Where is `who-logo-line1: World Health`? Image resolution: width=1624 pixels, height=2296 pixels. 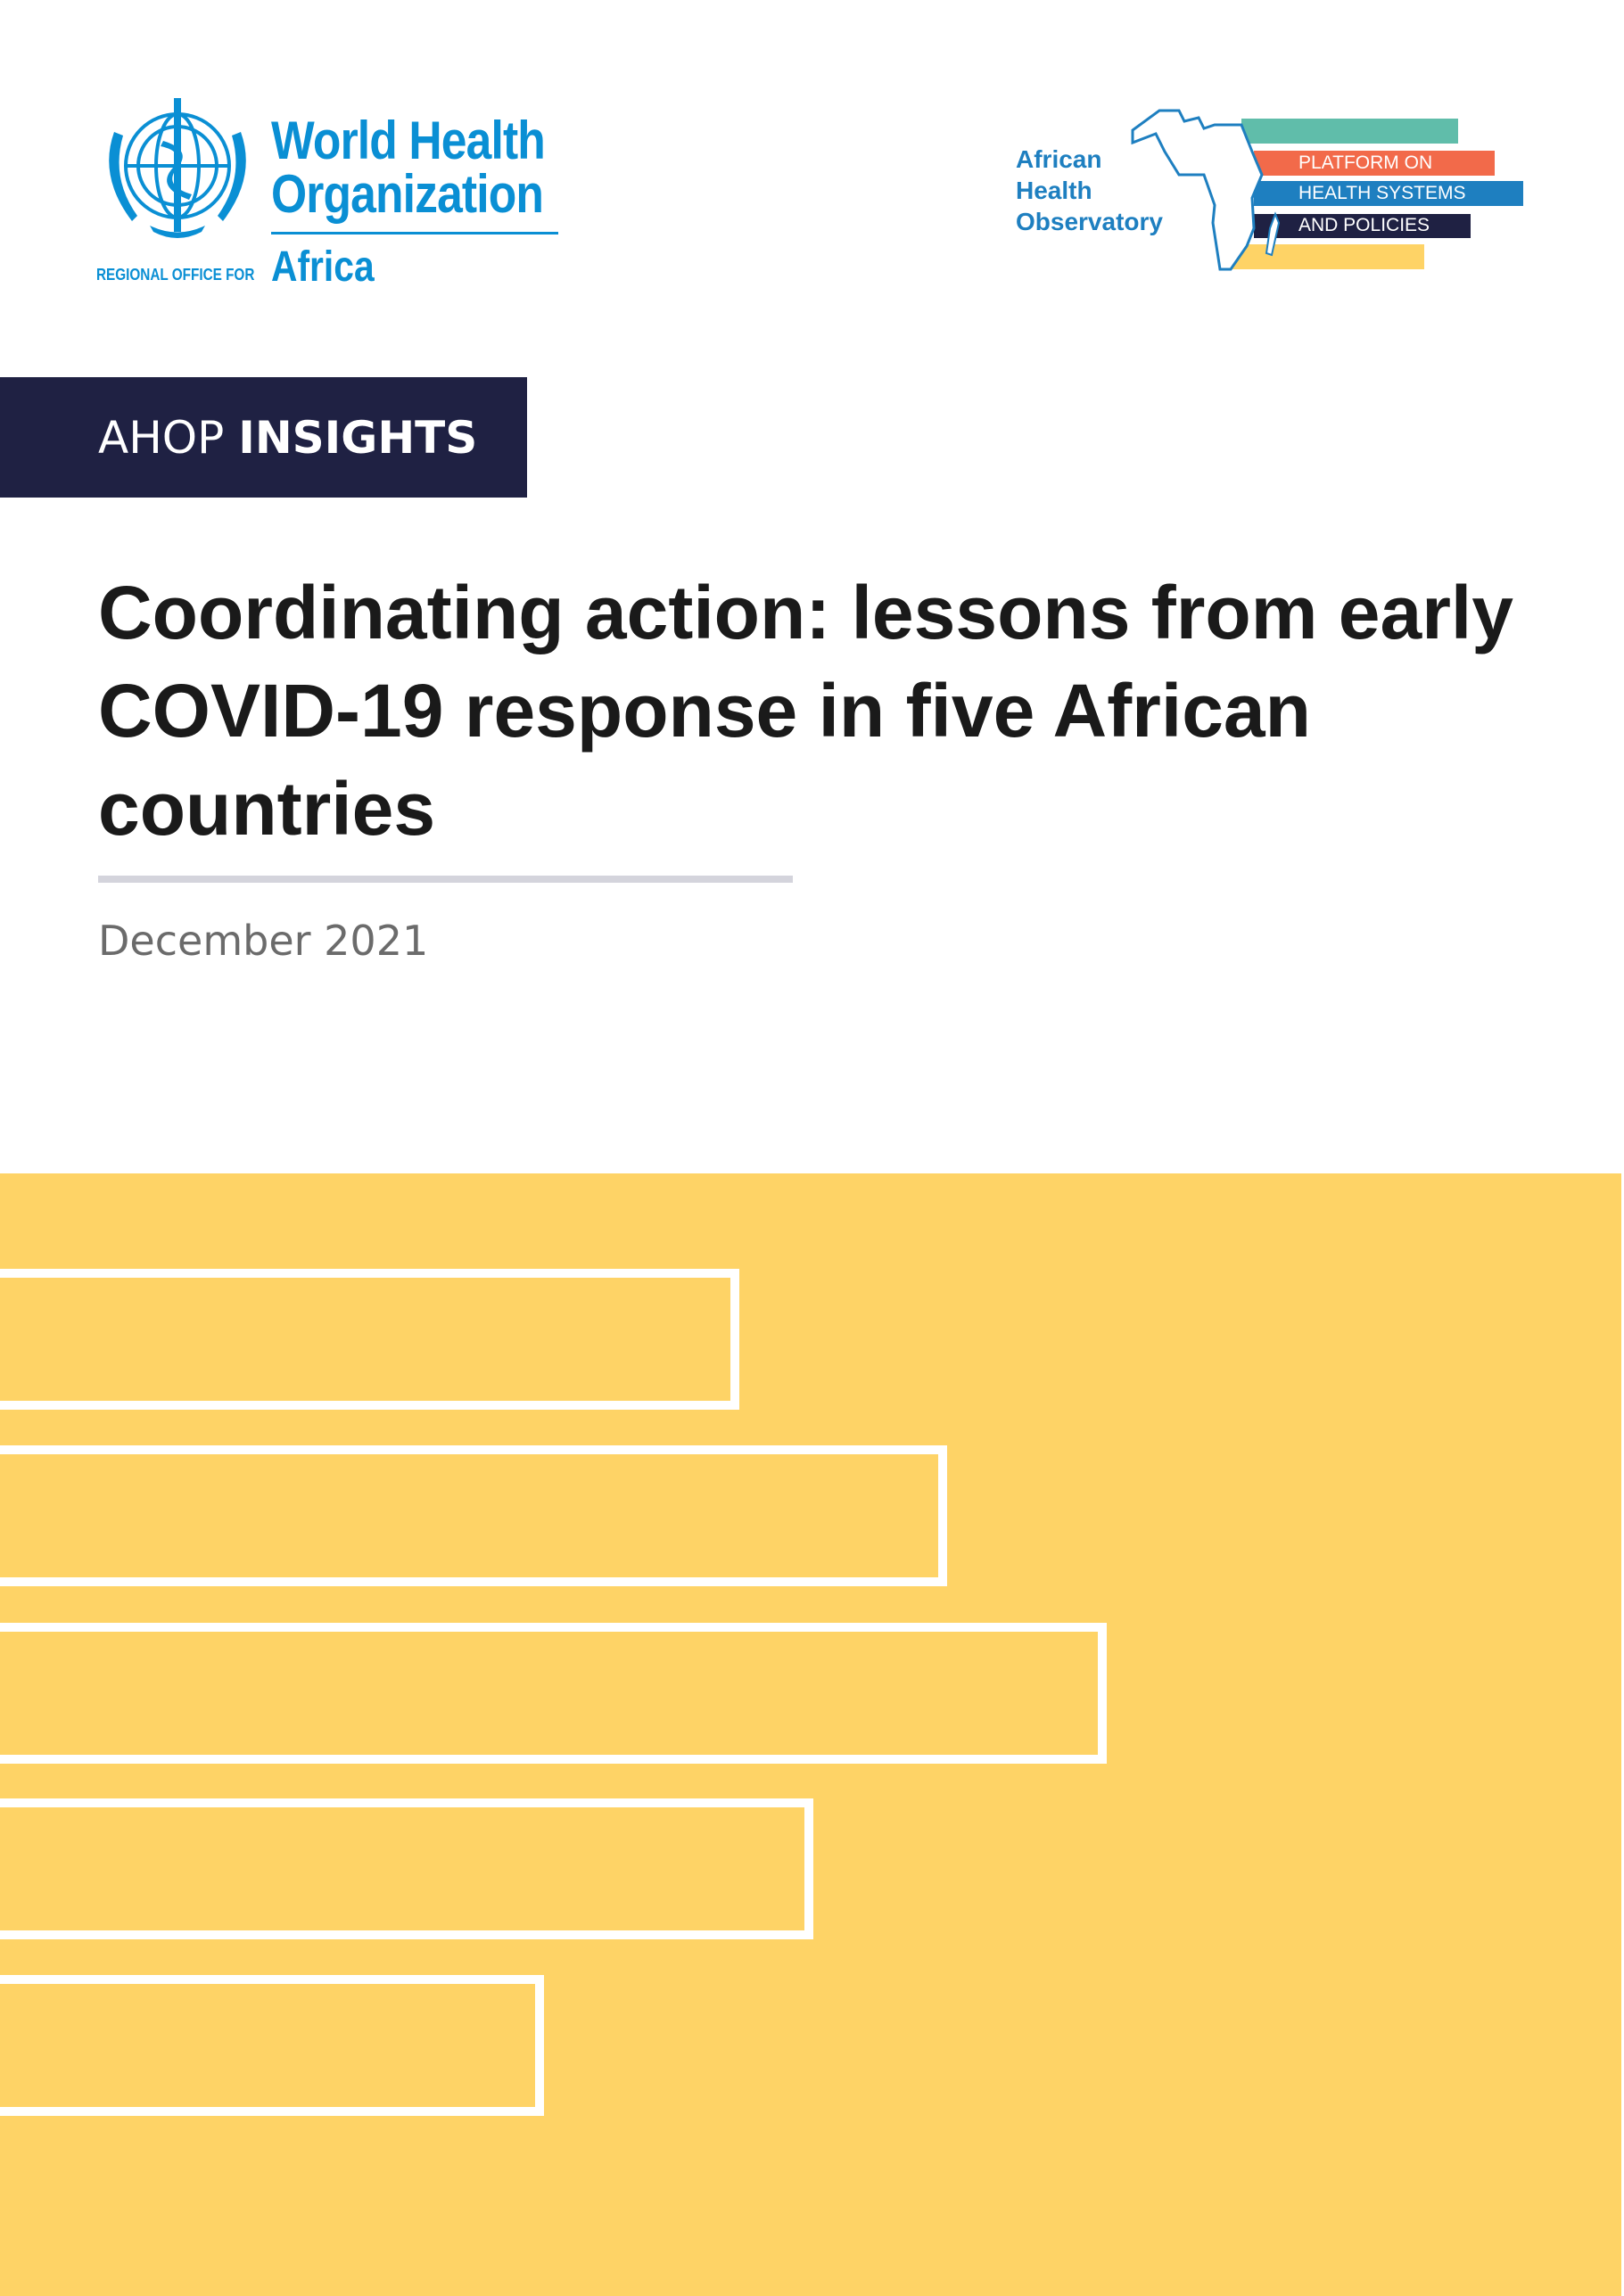 who-logo-line1: World Health is located at coordinates (408, 140).